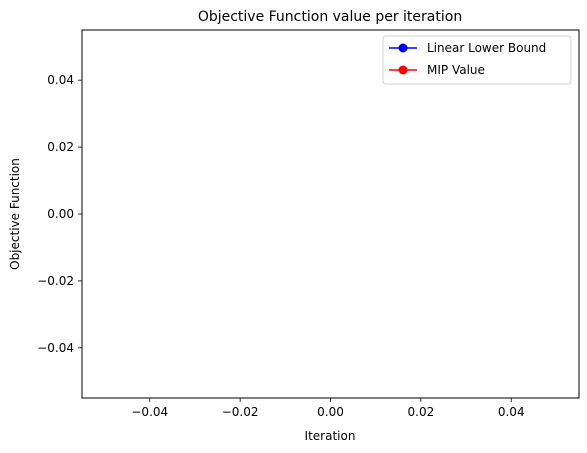 This screenshot has height=453, width=587. I want to click on x-tick-label: 0.02, so click(421, 412).